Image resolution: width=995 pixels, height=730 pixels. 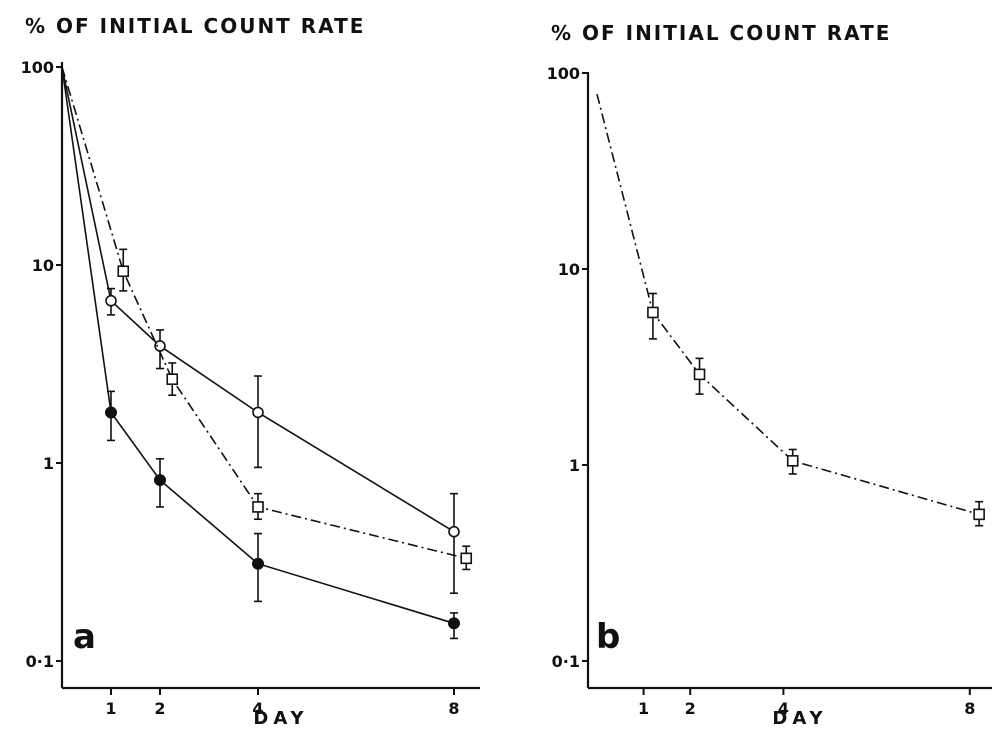 I want to click on panel-label: a, so click(x=84, y=637).